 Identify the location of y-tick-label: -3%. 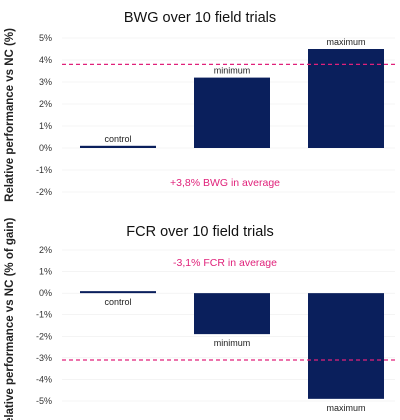
(44, 358).